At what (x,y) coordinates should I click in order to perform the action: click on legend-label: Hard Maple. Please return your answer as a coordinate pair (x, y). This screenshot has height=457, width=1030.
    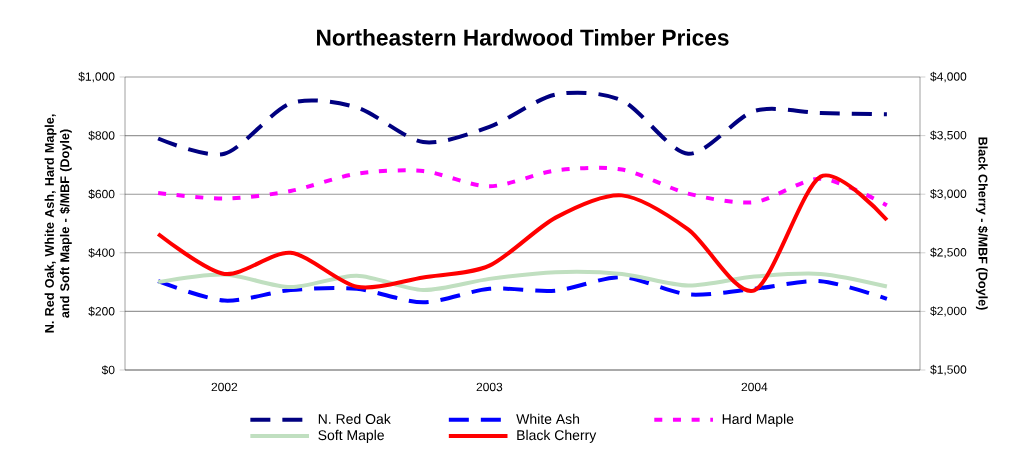
    Looking at the image, I should click on (758, 420).